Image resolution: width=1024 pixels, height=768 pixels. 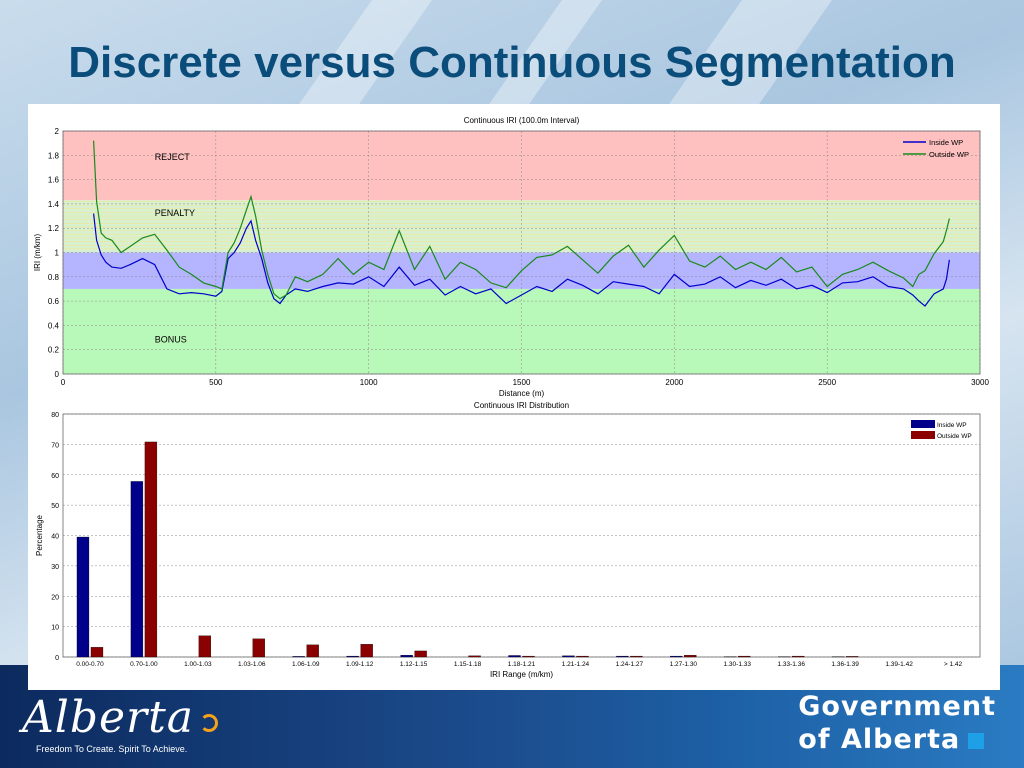 I want to click on square-icon, so click(x=976, y=740).